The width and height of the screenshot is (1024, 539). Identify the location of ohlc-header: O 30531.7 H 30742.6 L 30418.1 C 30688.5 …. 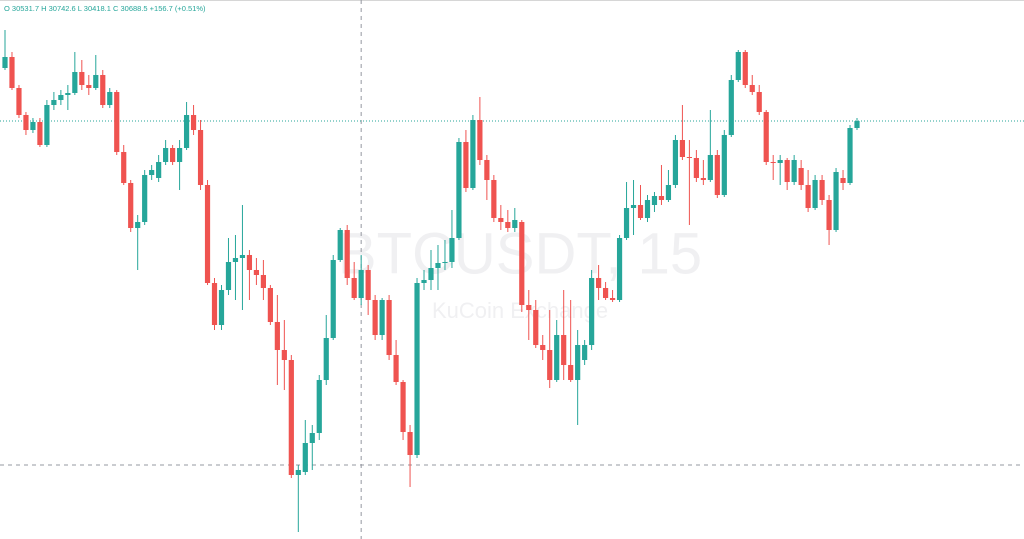
(105, 8).